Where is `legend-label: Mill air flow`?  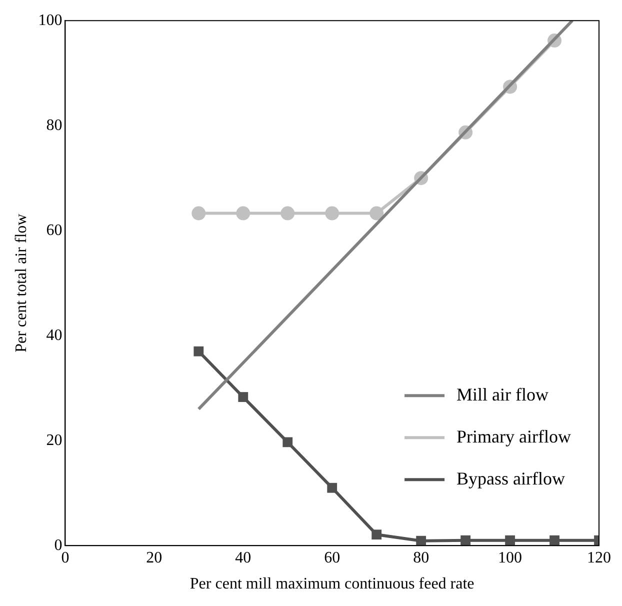 legend-label: Mill air flow is located at coordinates (502, 394).